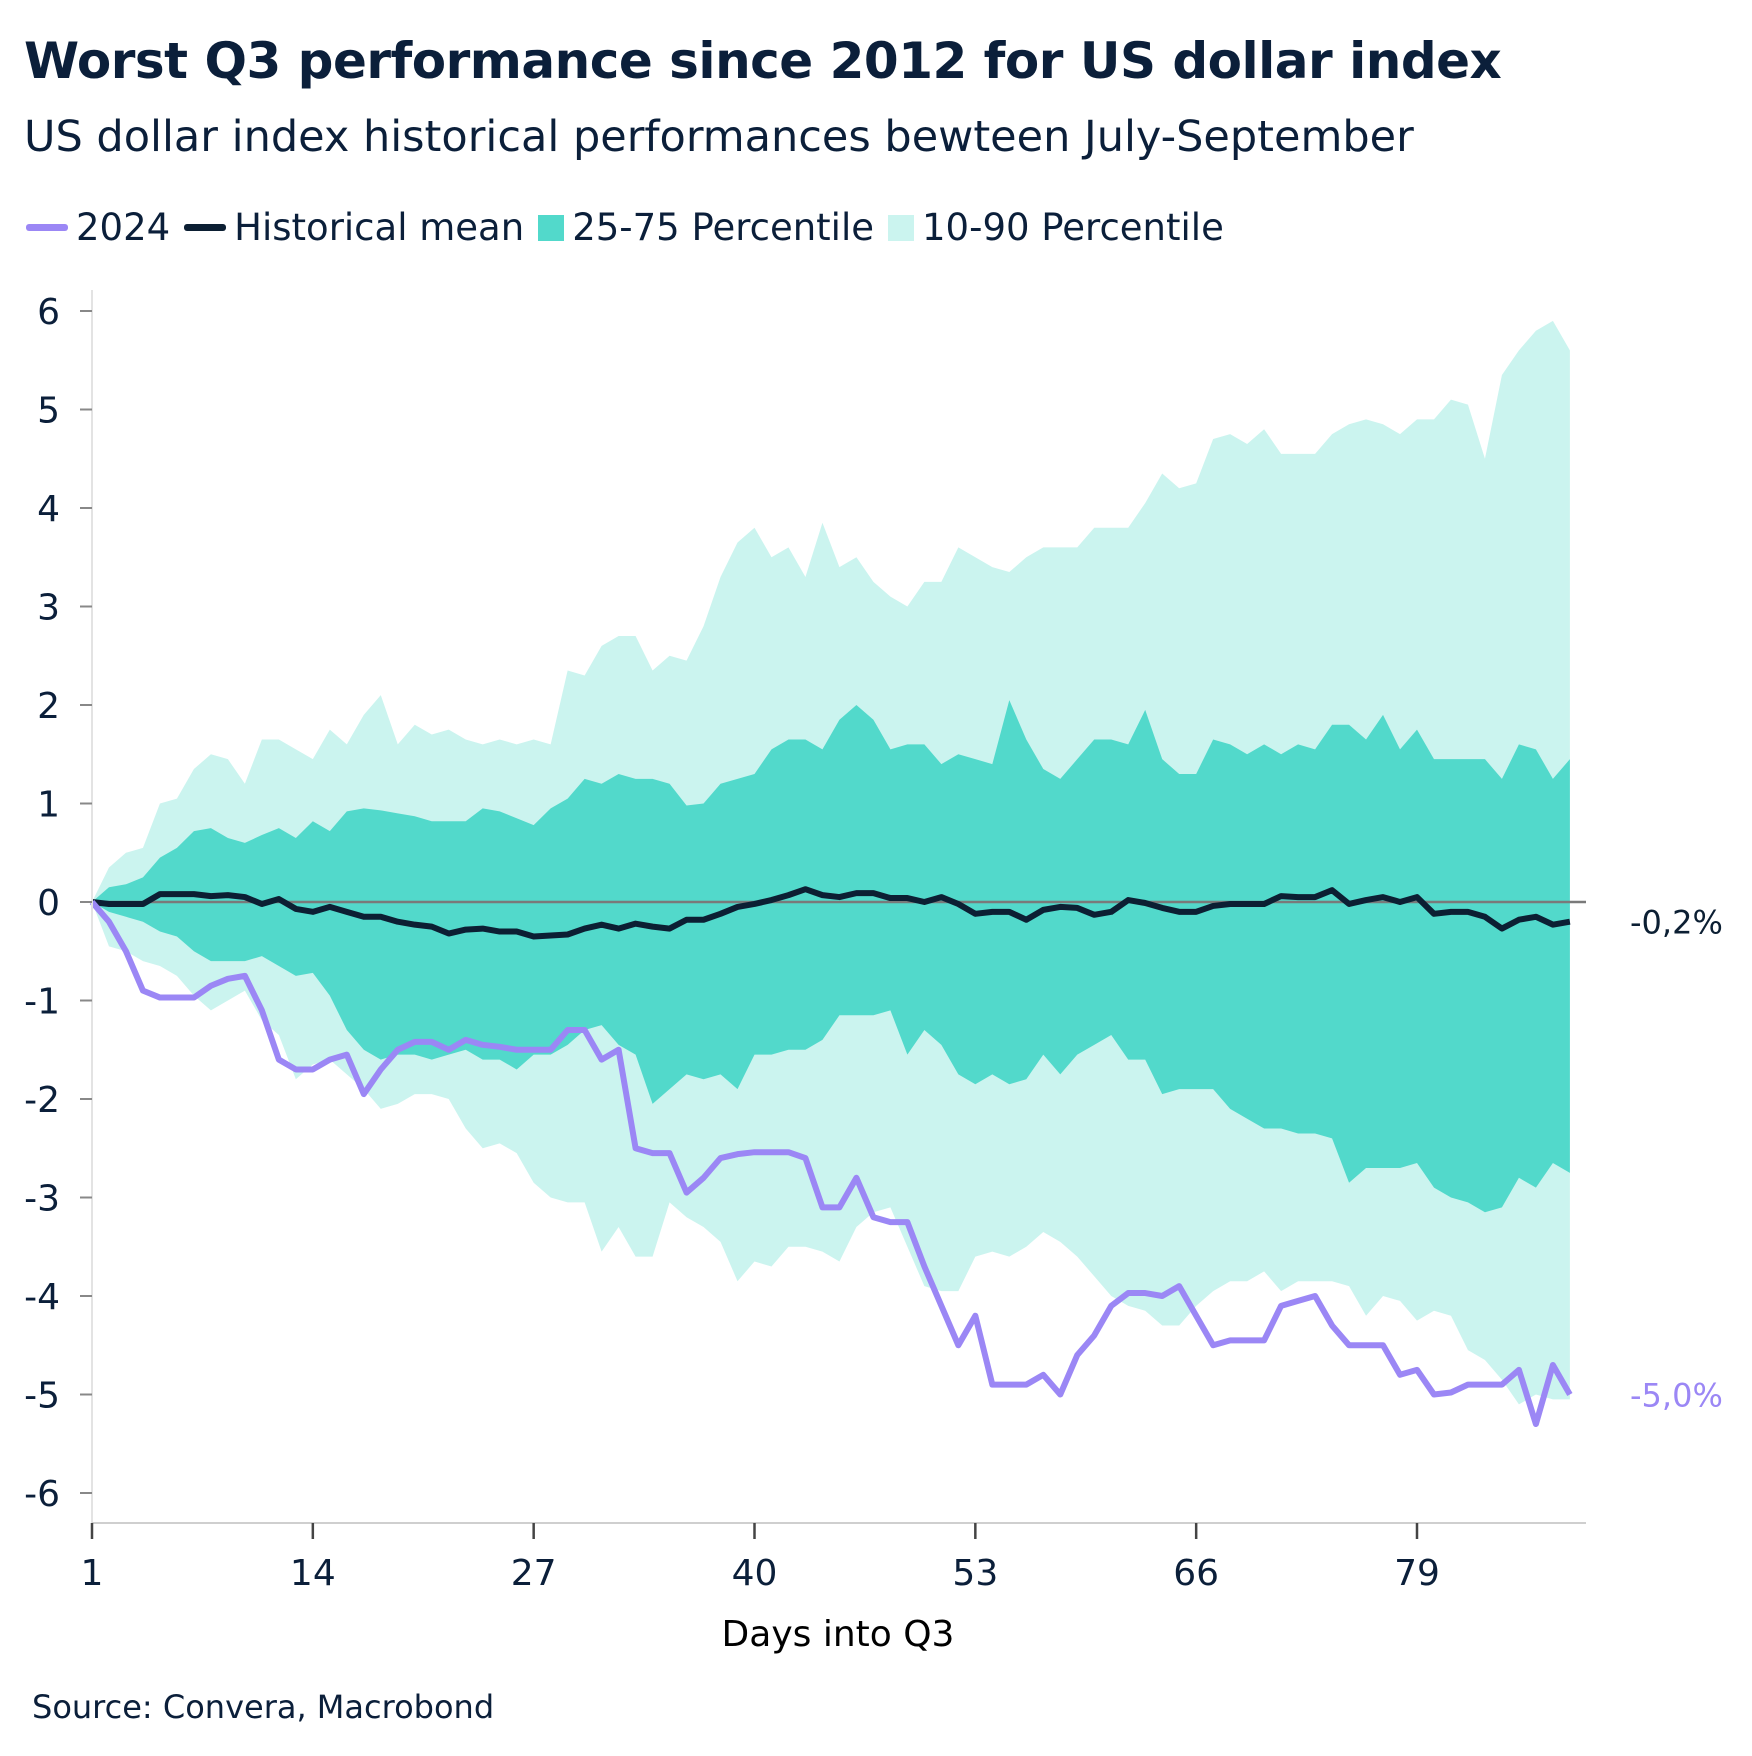 The image size is (1752, 1756). Describe the element at coordinates (48, 903) in the screenshot. I see `y-tick-label: 0` at that location.